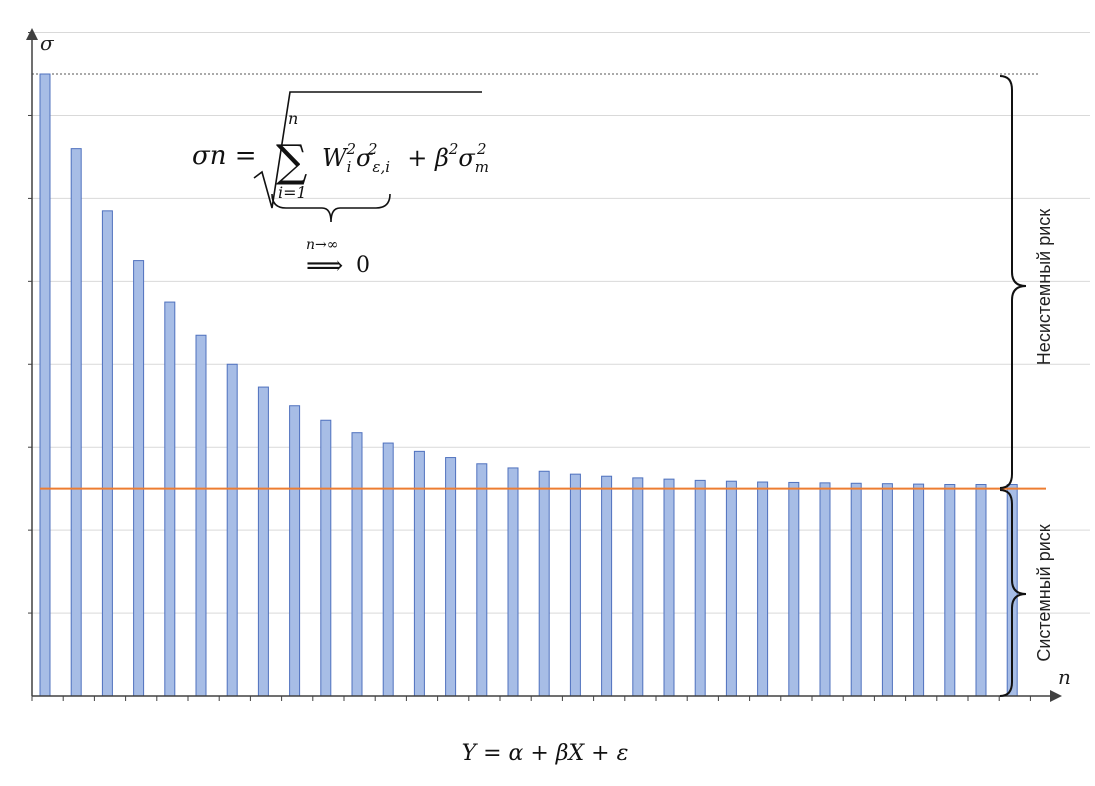  I want to click on systematic-risk-label: Системный риск, so click(1044, 592).